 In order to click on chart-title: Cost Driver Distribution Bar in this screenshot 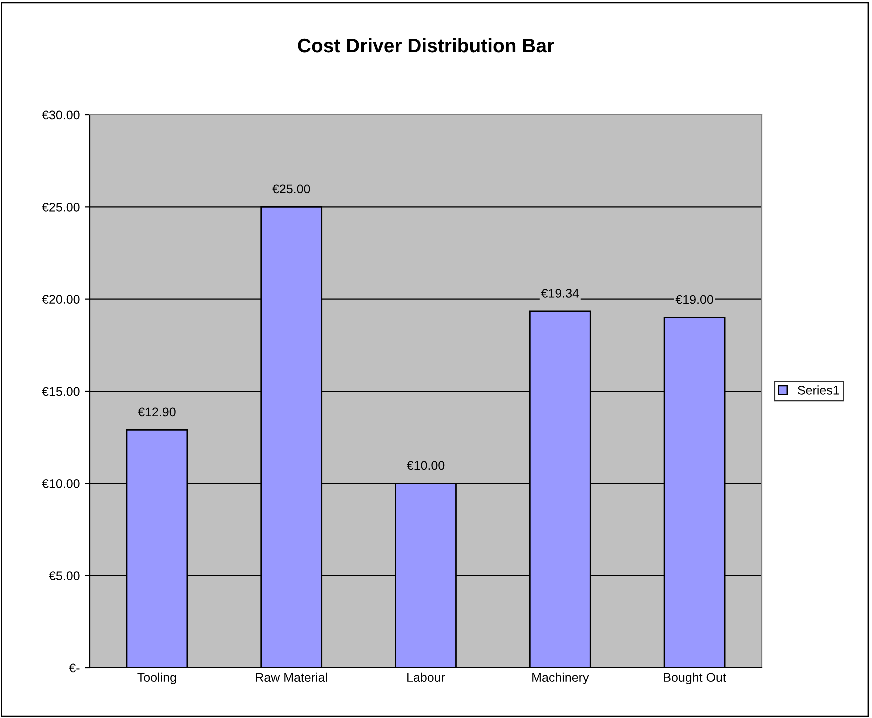, I will do `click(426, 45)`.